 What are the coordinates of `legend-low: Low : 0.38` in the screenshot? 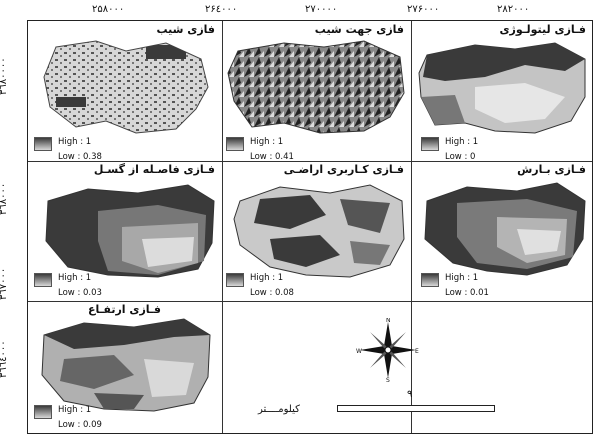 It's located at (80, 157).